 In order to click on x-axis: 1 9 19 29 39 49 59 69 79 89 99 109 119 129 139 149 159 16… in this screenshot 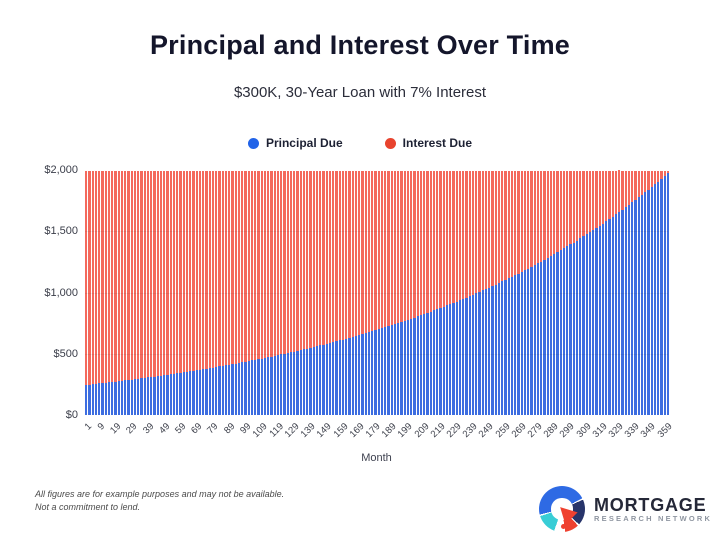, I will do `click(378, 437)`.